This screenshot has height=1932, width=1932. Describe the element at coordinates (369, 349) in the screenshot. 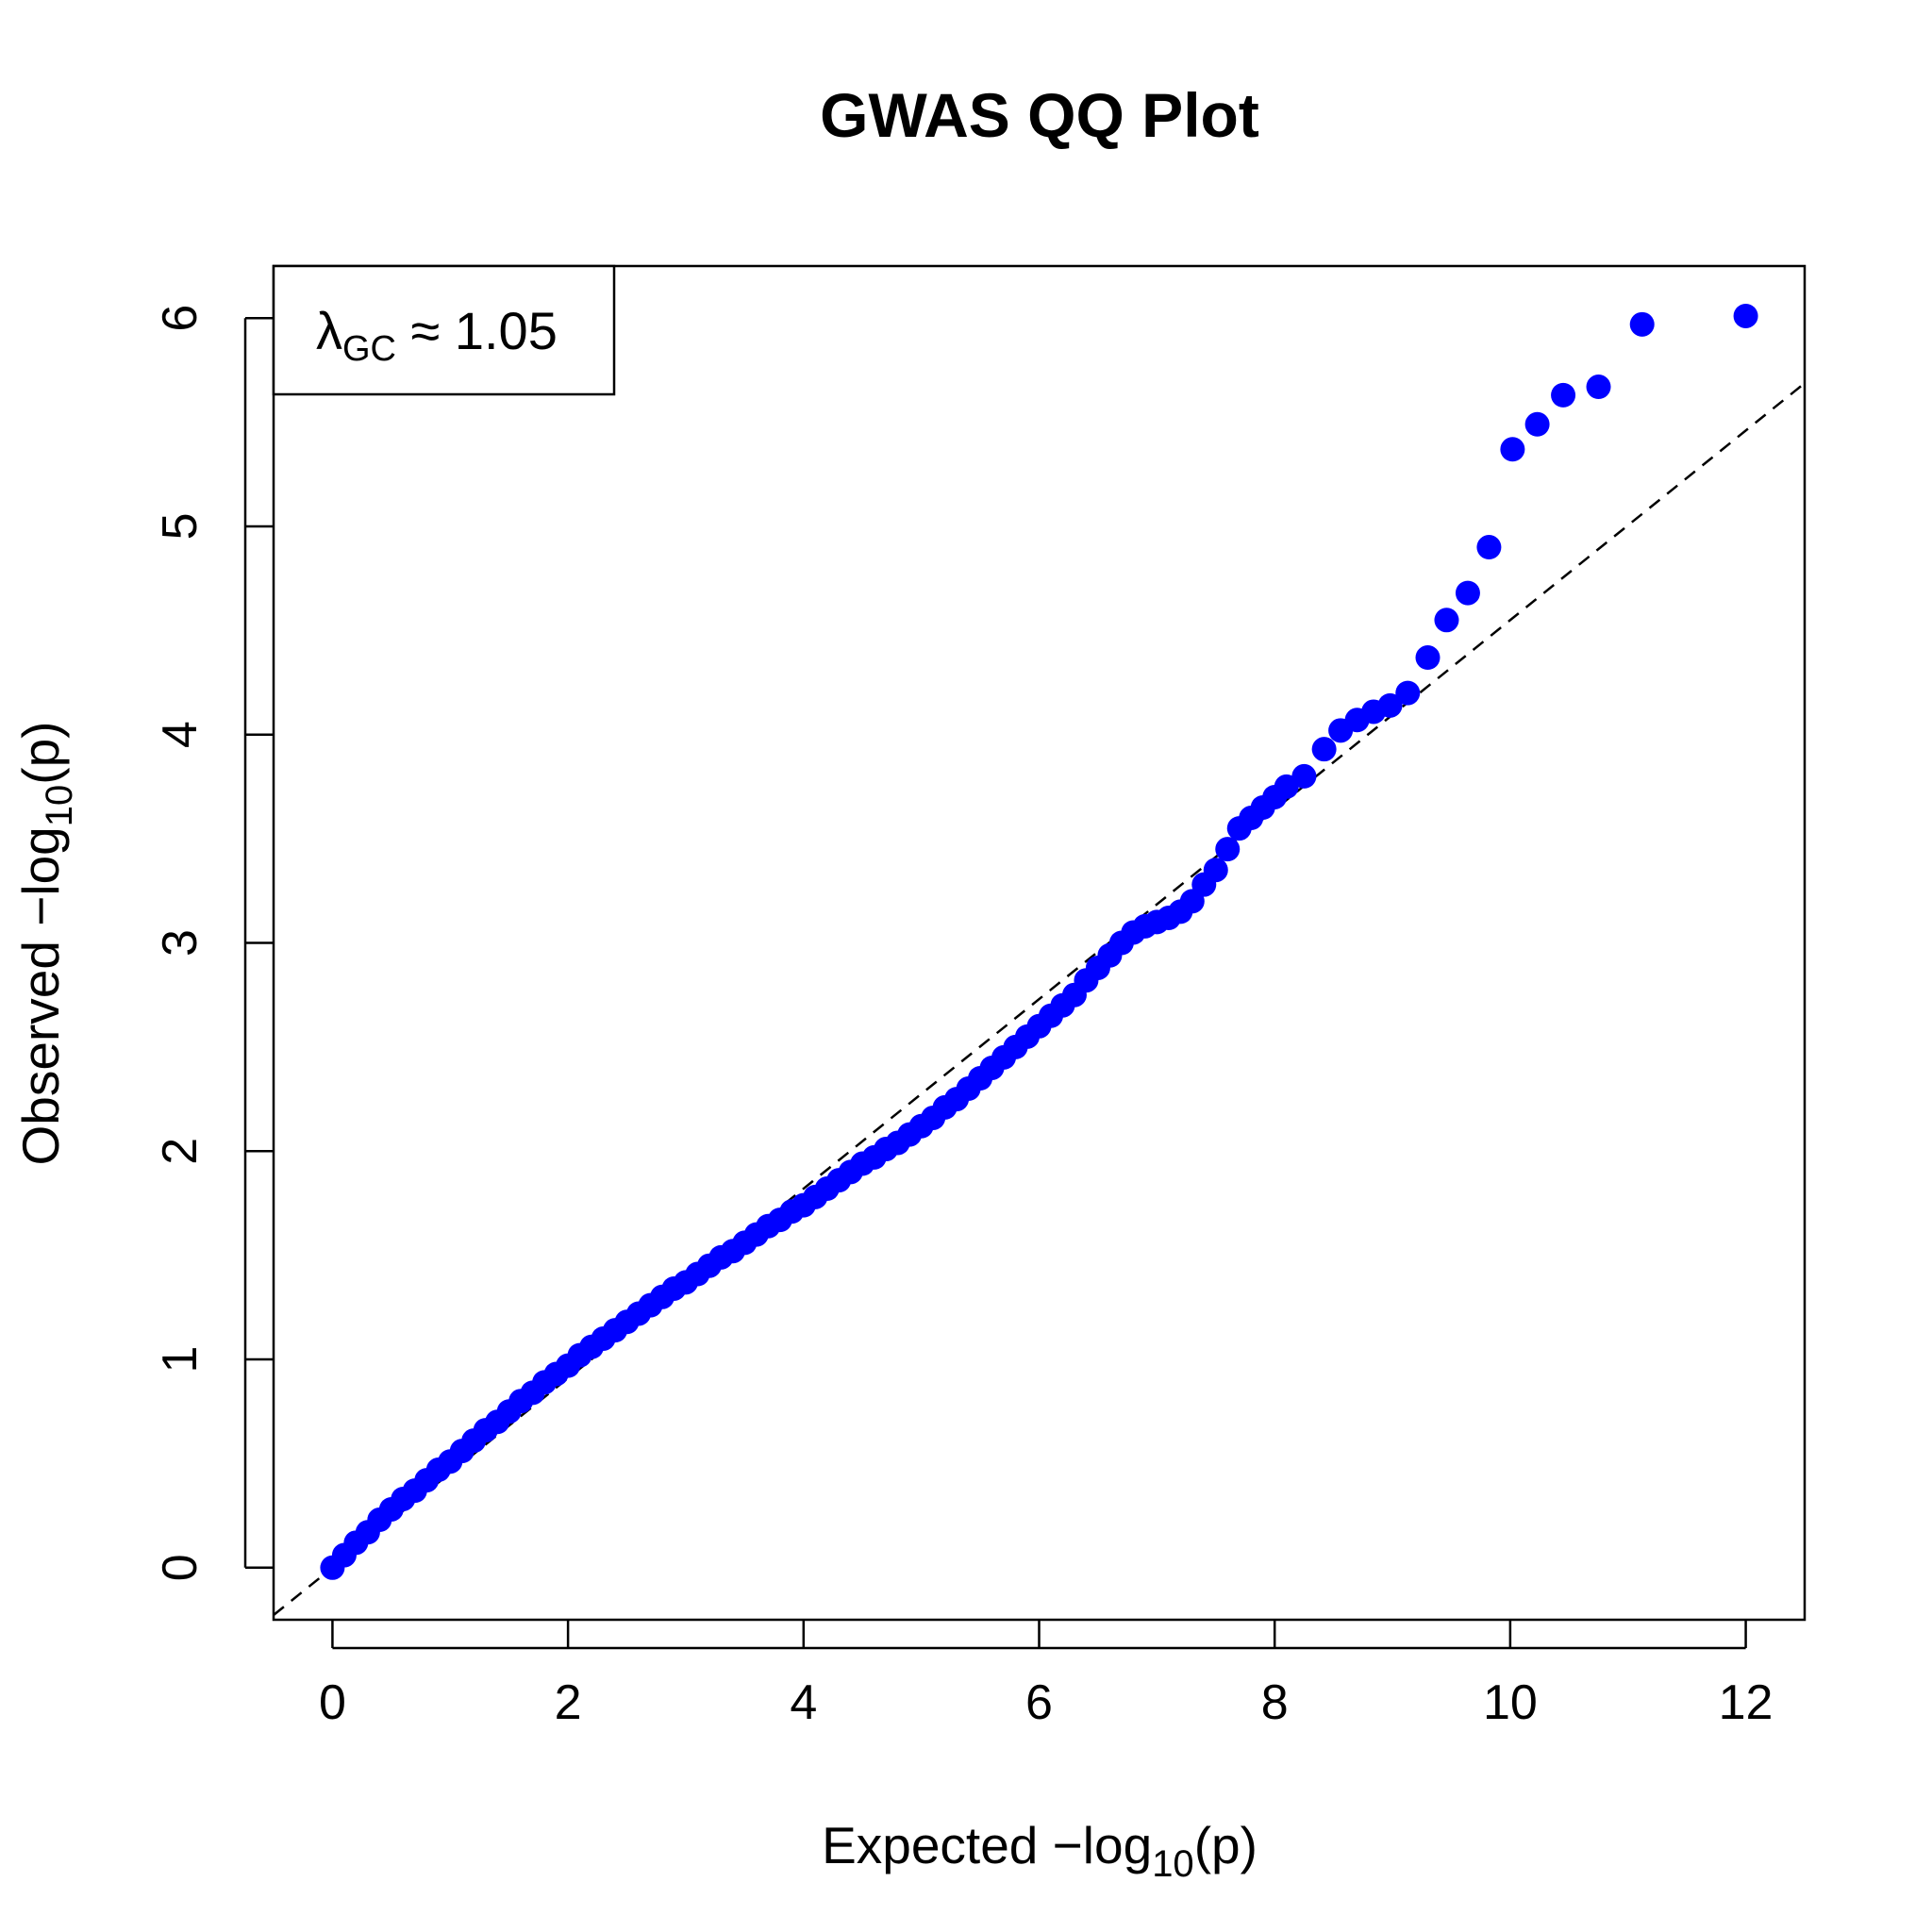

I see `legend-subscript: GC` at that location.